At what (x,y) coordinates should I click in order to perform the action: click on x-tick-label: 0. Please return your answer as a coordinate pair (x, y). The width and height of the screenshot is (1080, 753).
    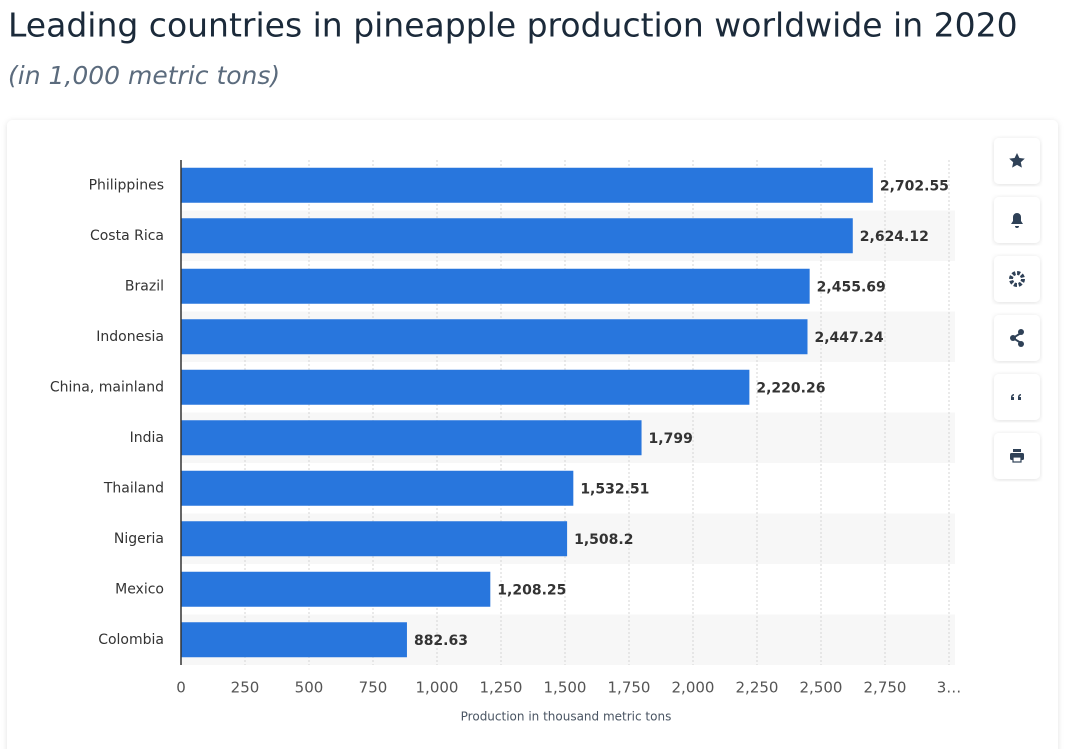
    Looking at the image, I should click on (181, 688).